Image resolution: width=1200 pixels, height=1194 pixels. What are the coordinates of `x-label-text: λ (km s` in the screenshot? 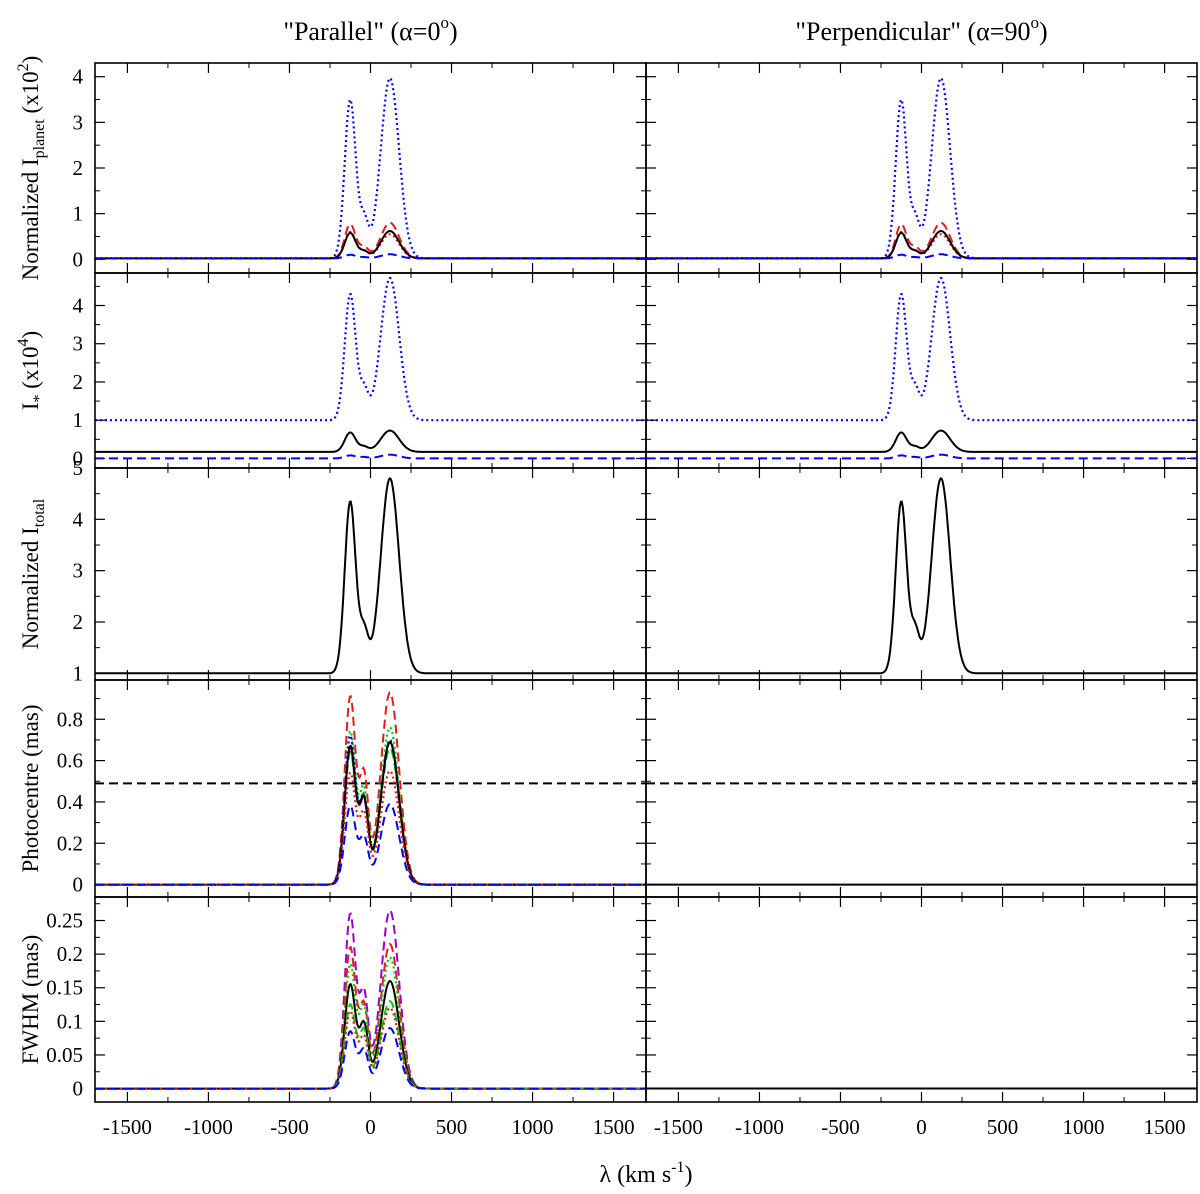 It's located at (636, 1175).